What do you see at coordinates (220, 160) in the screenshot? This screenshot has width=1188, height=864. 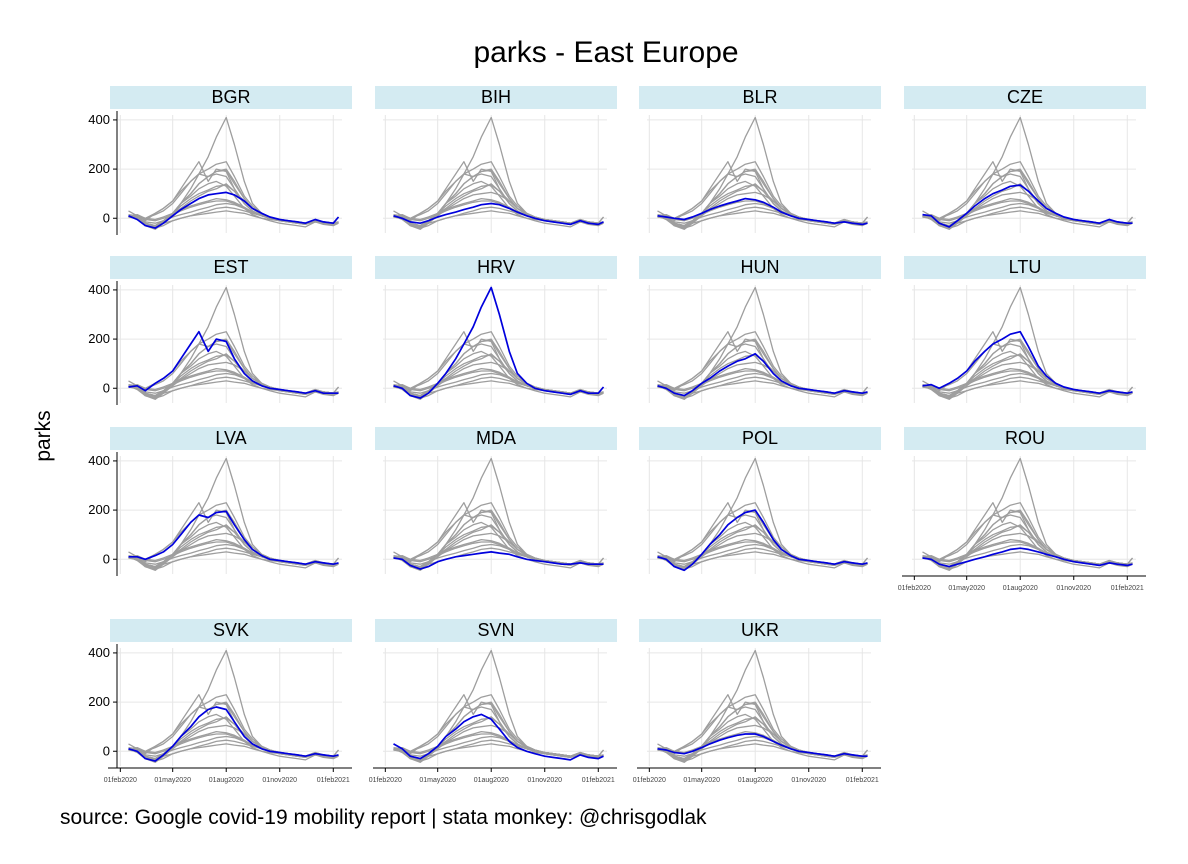 I see `panel-bgr: BGR 0 200 400` at bounding box center [220, 160].